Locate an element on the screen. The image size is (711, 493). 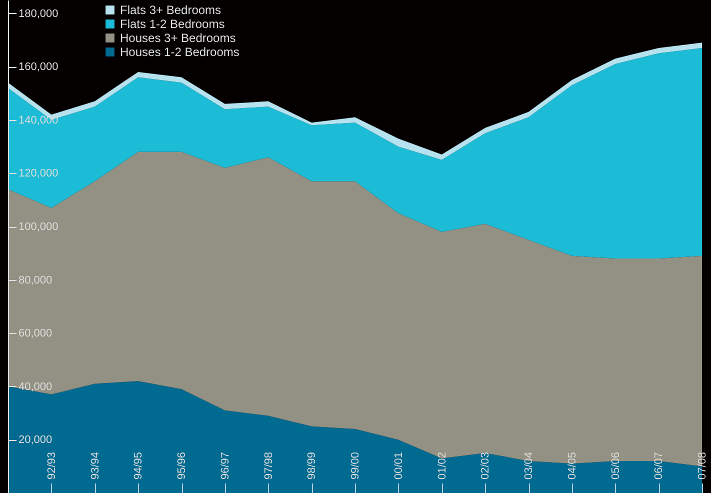
legend-label: Houses 1-2 Bedrooms is located at coordinates (180, 52).